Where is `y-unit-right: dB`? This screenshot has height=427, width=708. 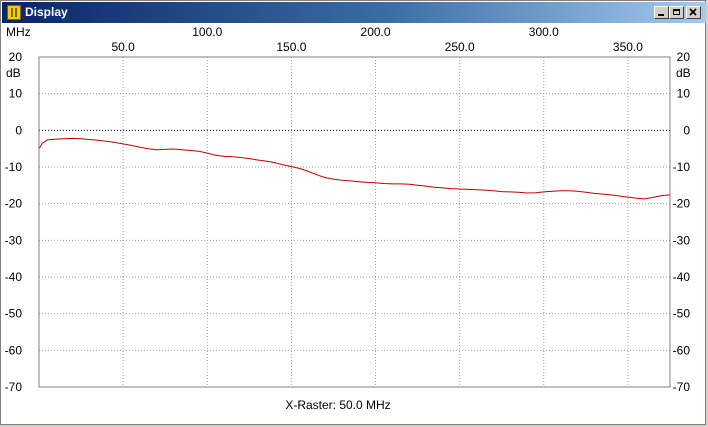
y-unit-right: dB is located at coordinates (683, 73).